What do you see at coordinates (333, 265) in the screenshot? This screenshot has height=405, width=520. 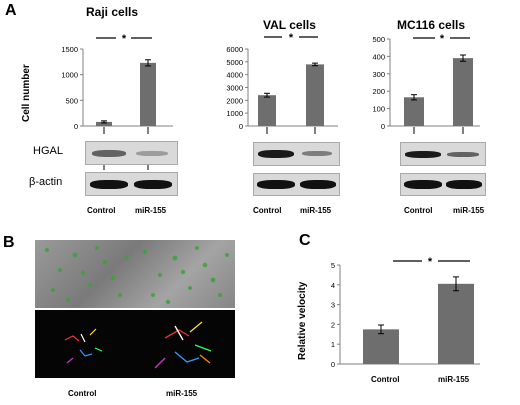 I see `y-tick-label: 5` at bounding box center [333, 265].